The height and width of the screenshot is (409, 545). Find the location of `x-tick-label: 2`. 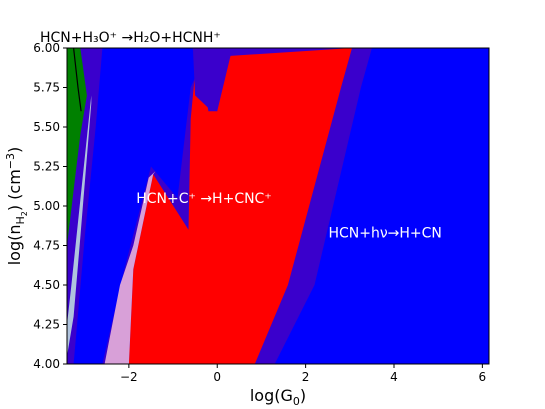

x-tick-label: 2 is located at coordinates (306, 377).